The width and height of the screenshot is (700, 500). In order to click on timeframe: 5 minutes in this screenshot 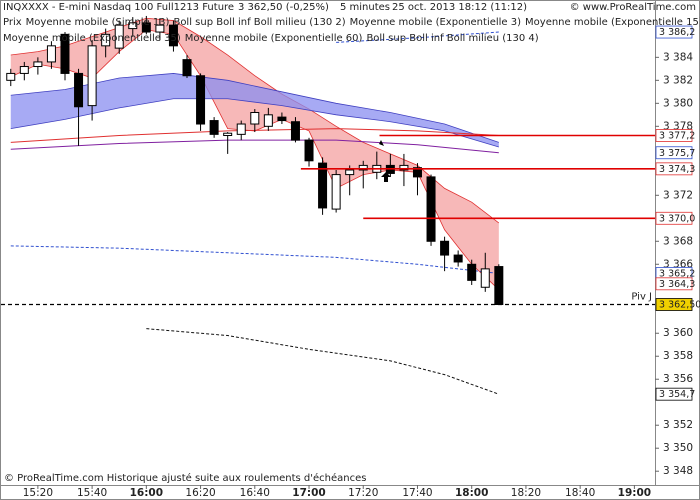, I will do `click(365, 7)`.